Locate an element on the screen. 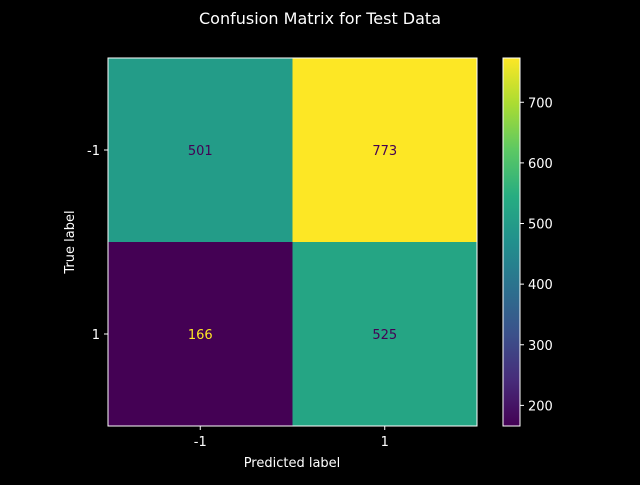  colorbar-tick-label: 300 is located at coordinates (540, 346).